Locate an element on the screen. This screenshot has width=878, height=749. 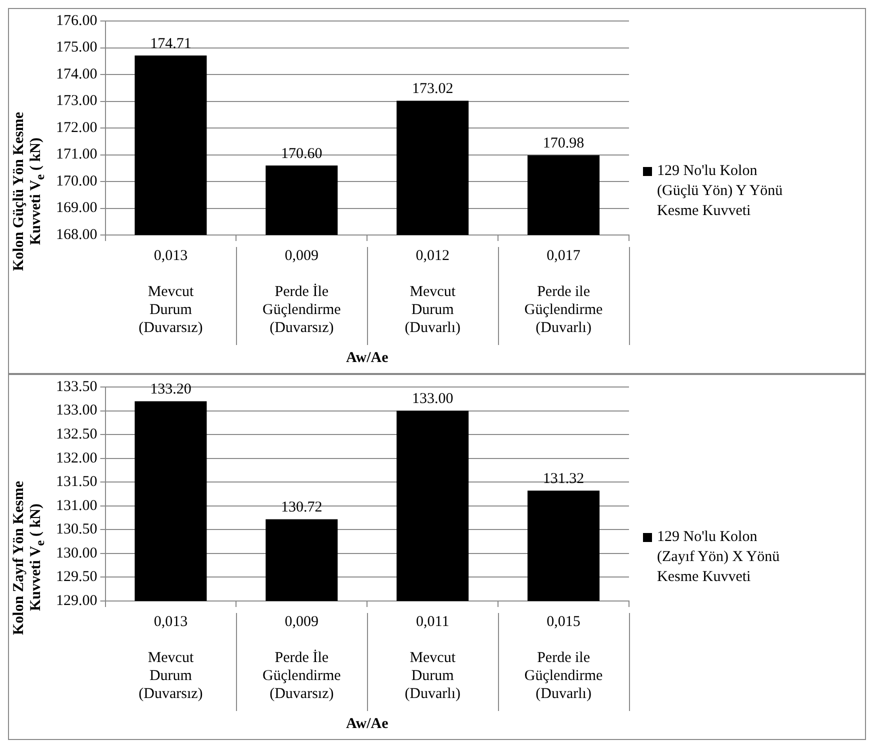
category-label: 0,011 Mevcut Durum (Duvarlı) is located at coordinates (432, 658).